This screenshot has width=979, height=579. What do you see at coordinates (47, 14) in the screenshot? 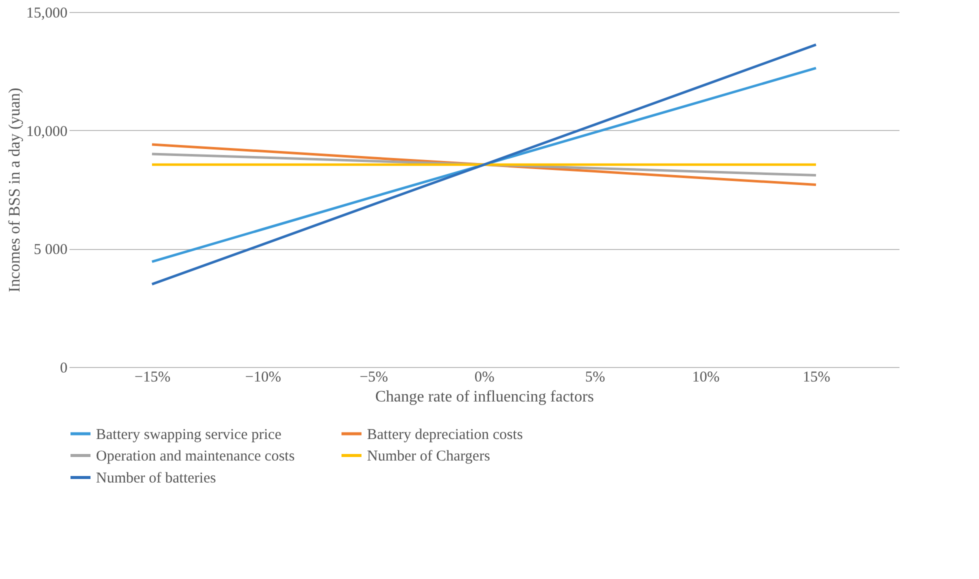
I see `y-tick-label: 15,000` at bounding box center [47, 14].